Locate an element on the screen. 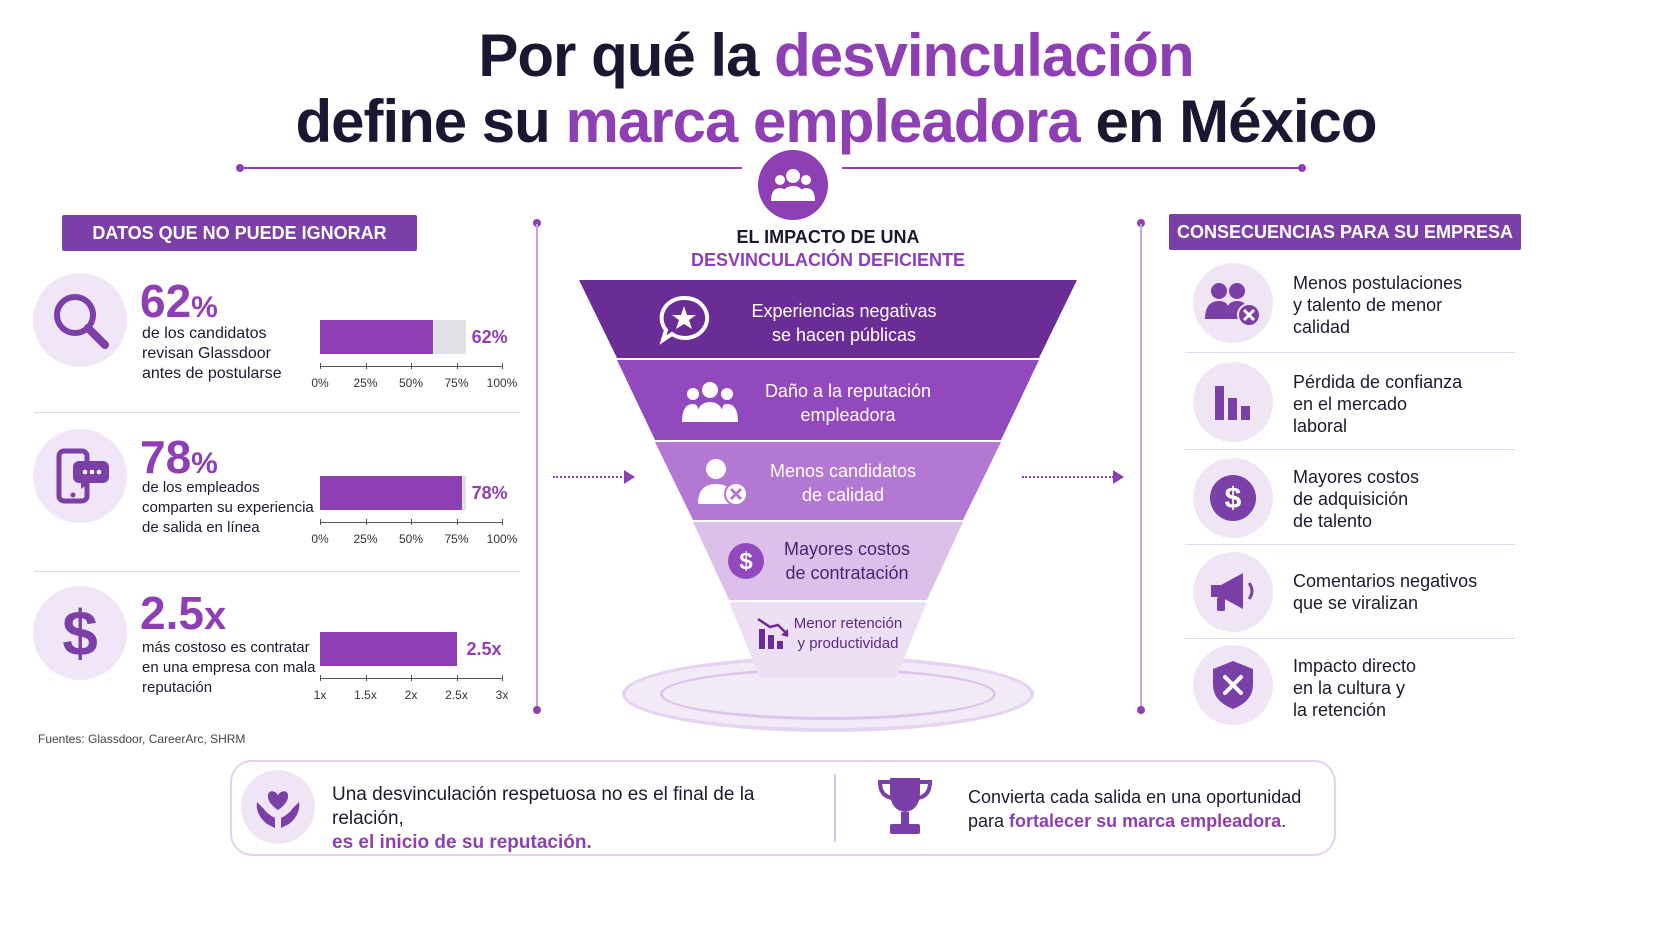  stat-number: 62% is located at coordinates (179, 301).